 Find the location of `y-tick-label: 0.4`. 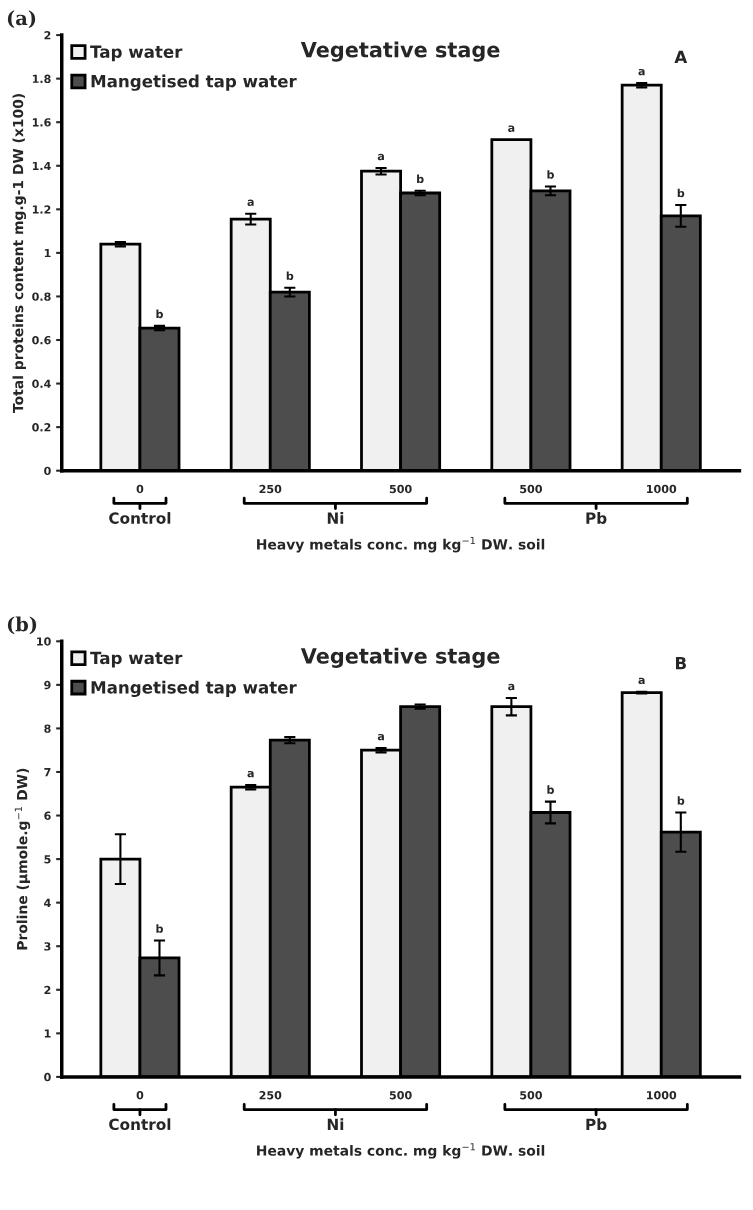

y-tick-label: 0.4 is located at coordinates (41, 383).